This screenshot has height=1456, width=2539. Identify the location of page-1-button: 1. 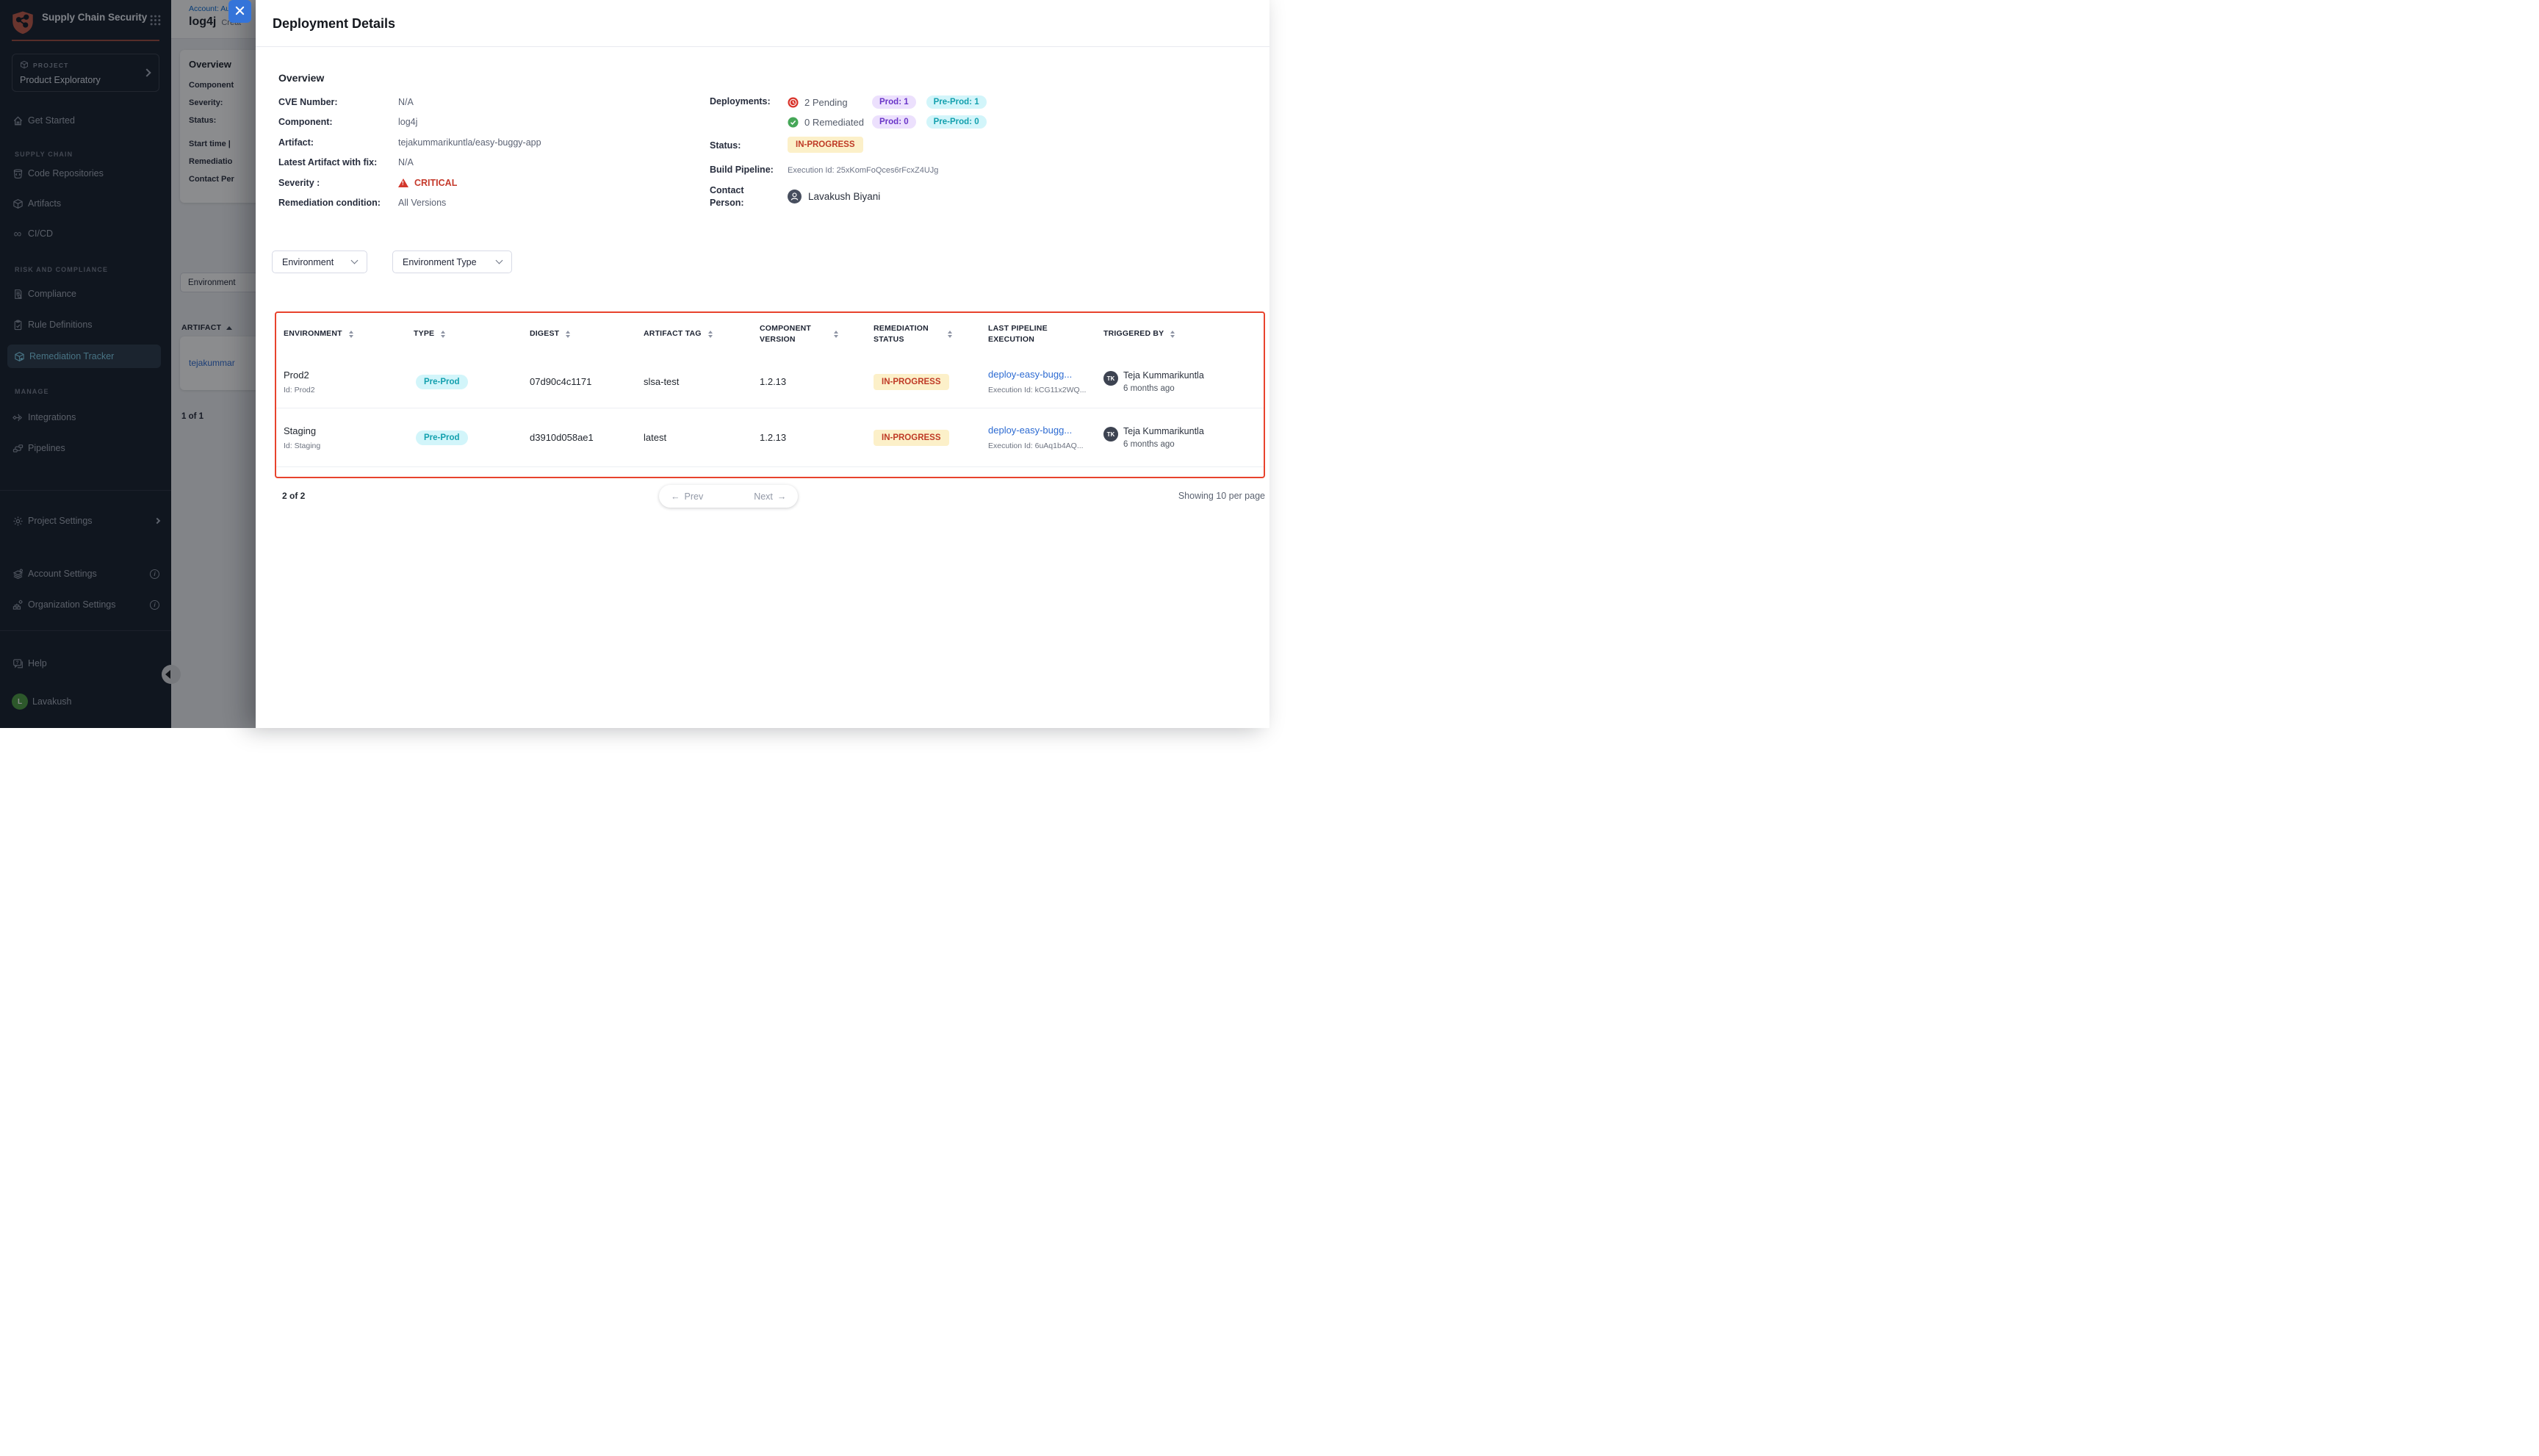
(728, 496).